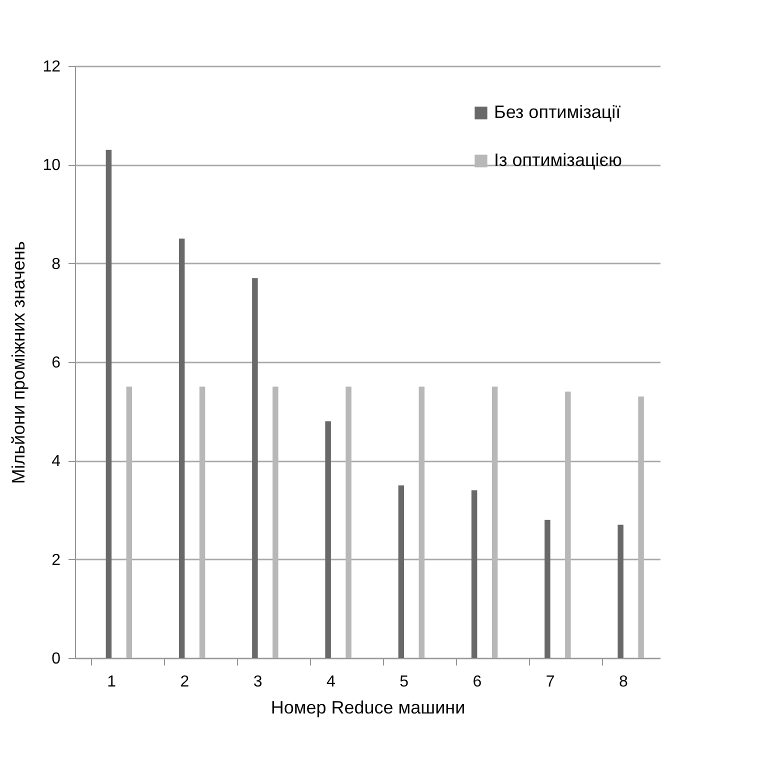  Describe the element at coordinates (331, 682) in the screenshot. I see `x-tick-label: 4` at that location.